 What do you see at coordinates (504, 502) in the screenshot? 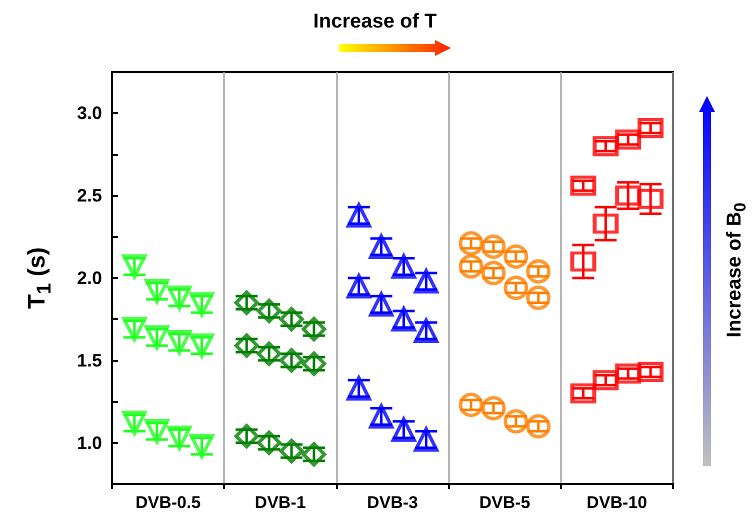
I see `x-tick-label: DVB-5` at bounding box center [504, 502].